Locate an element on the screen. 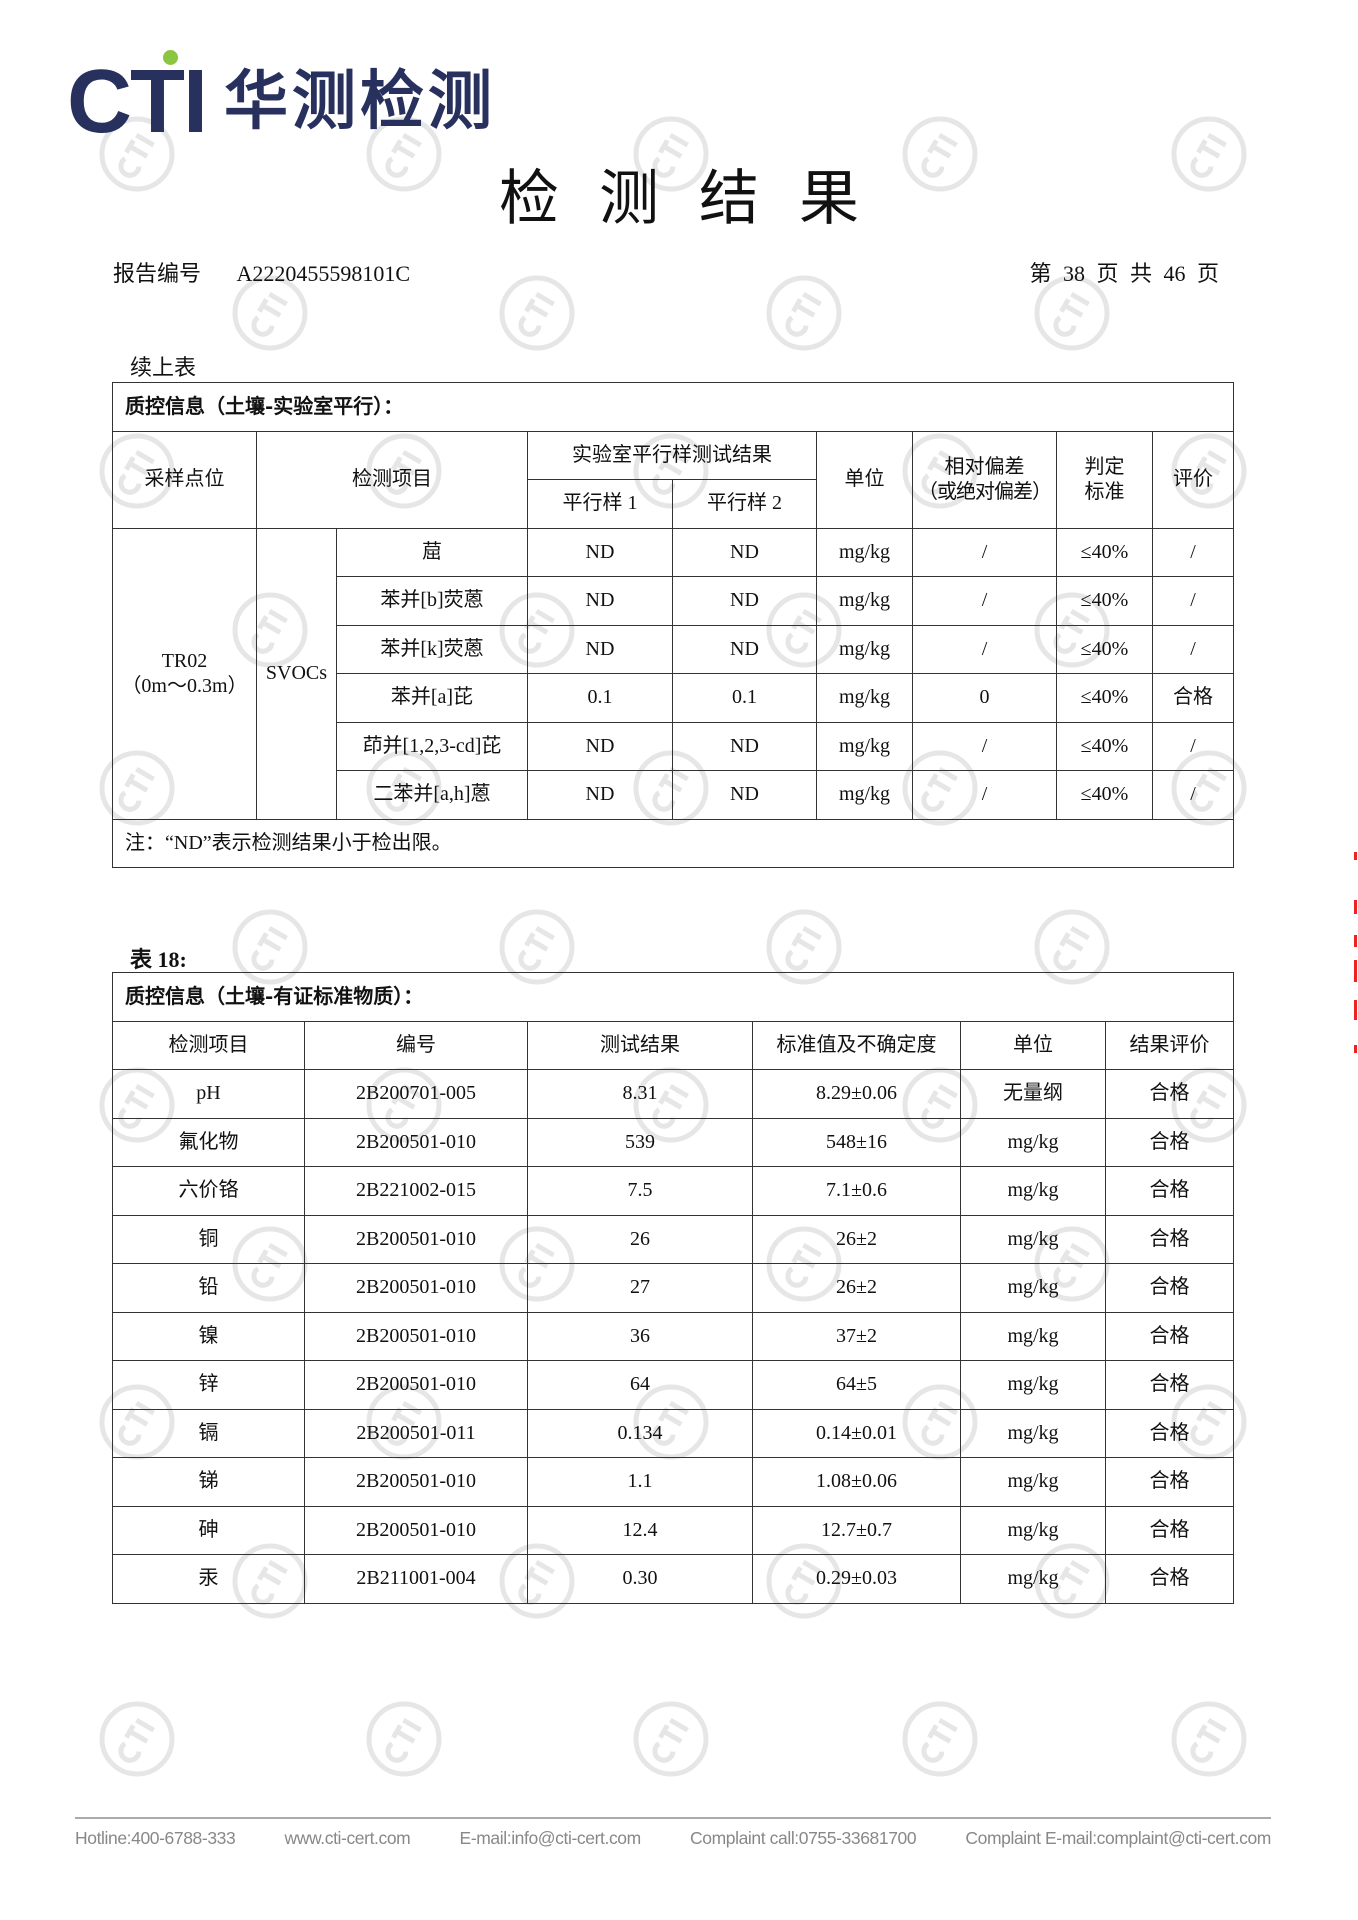 The width and height of the screenshot is (1358, 1920). table-row: 苯并[a]芘 0.1 0.1 mg/kg 0 ≤40% 合格 is located at coordinates (674, 698).